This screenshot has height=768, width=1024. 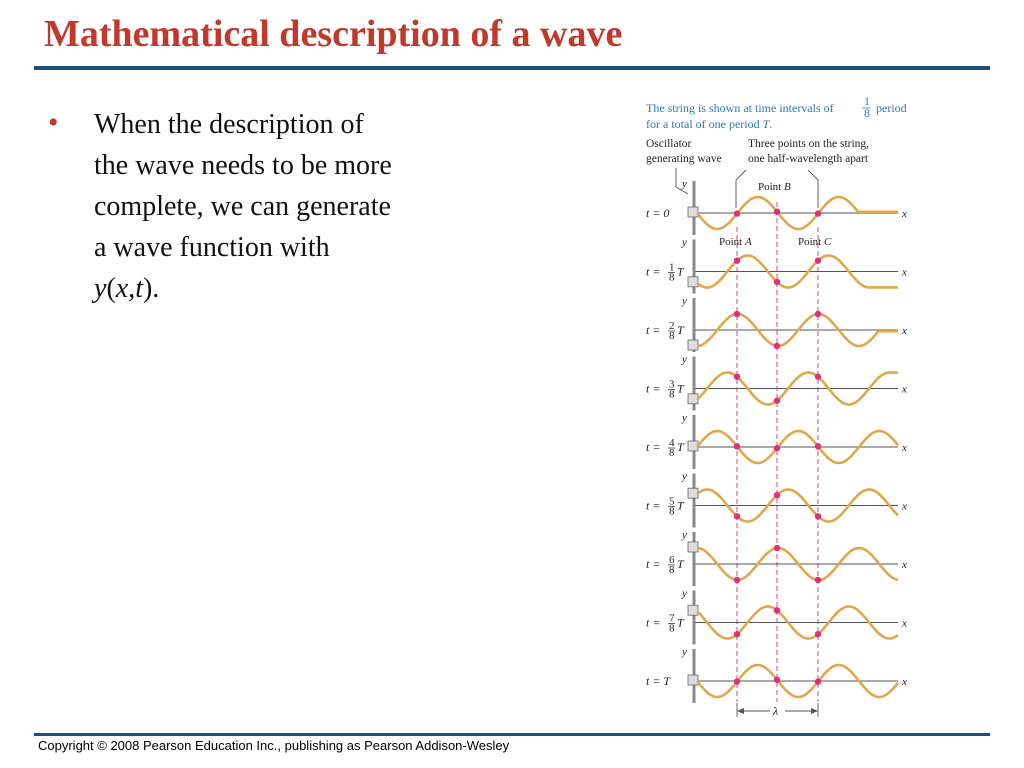 What do you see at coordinates (132, 288) in the screenshot?
I see `comma: ,` at bounding box center [132, 288].